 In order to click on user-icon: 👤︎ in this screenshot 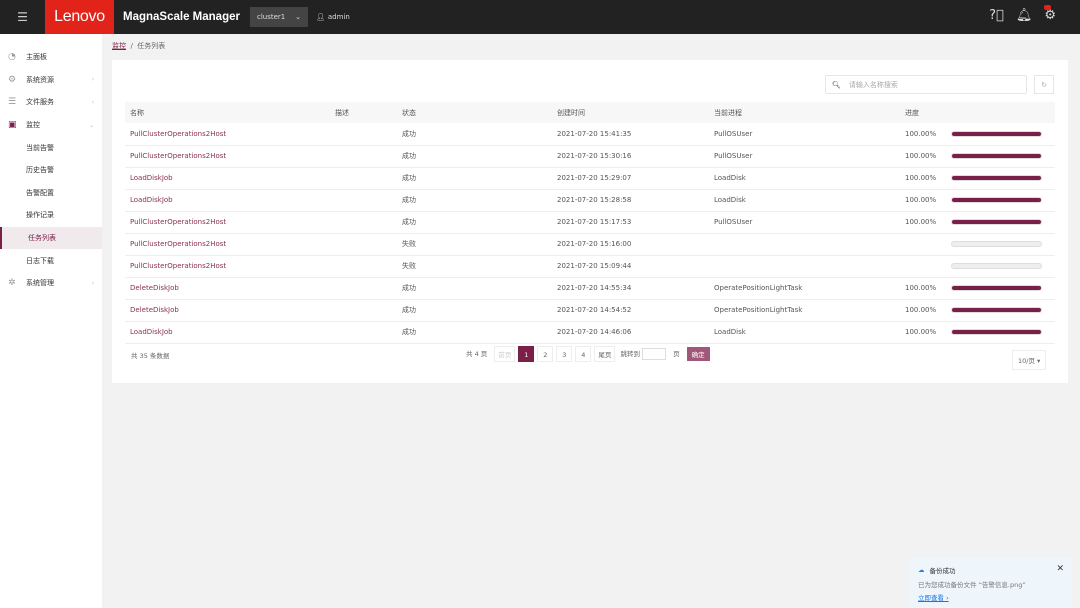, I will do `click(320, 17)`.